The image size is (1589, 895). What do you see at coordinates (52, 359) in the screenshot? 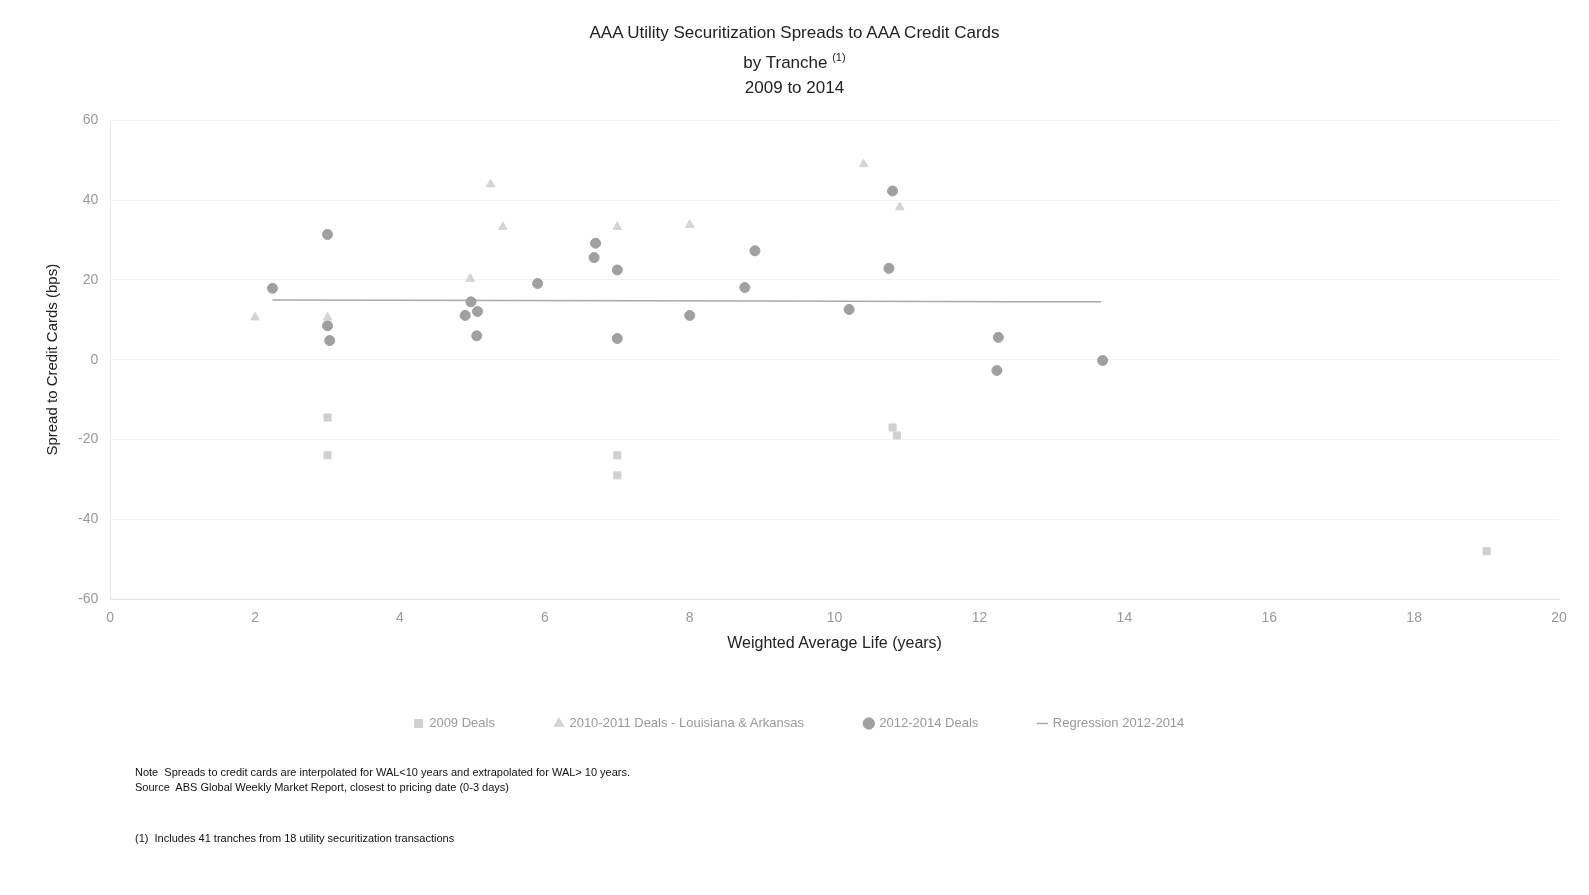
I see `y-axis-title: Spread to Credit Cards (bps)` at bounding box center [52, 359].